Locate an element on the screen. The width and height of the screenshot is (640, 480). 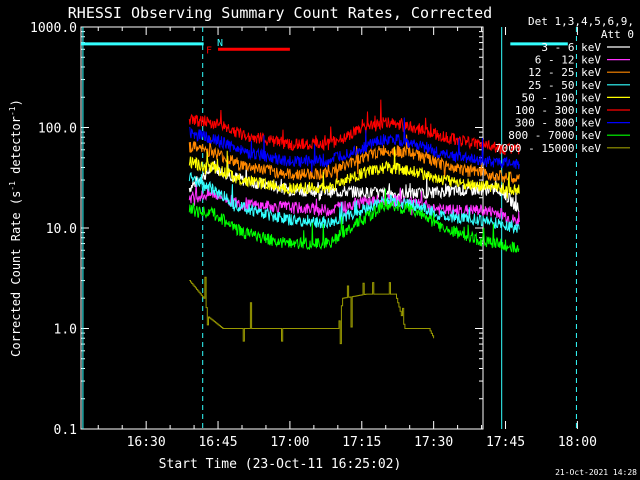
y-tick-label: 100.0 is located at coordinates (57, 129).